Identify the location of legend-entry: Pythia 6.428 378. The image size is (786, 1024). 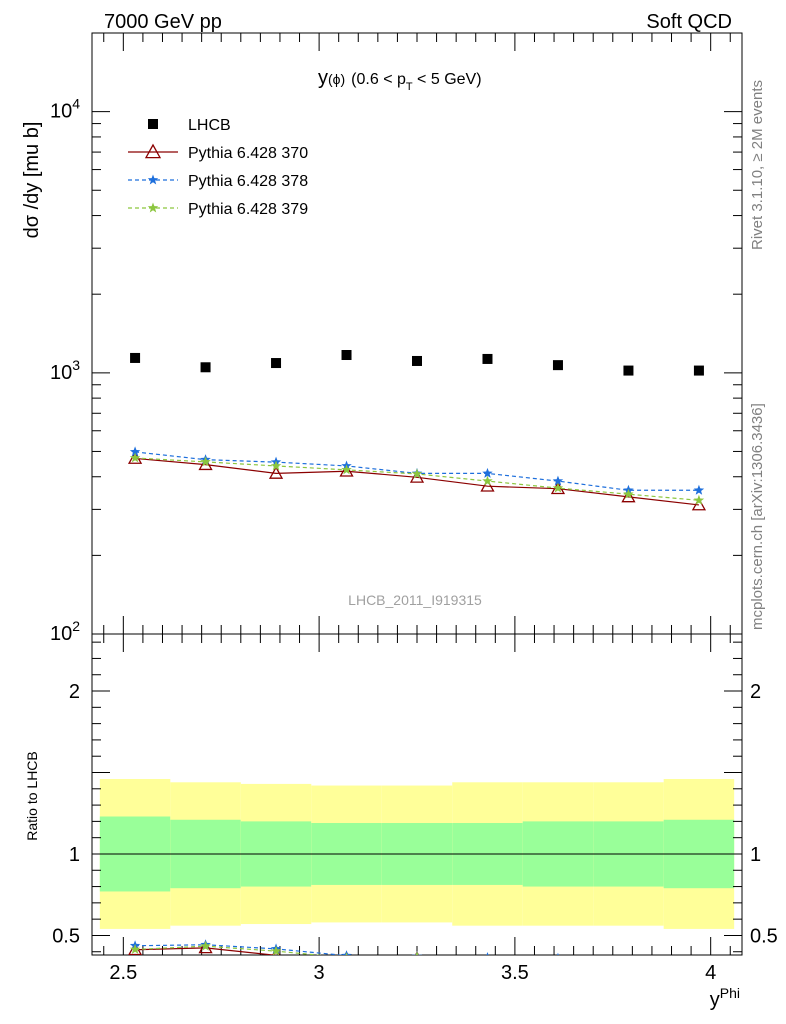
(218, 181).